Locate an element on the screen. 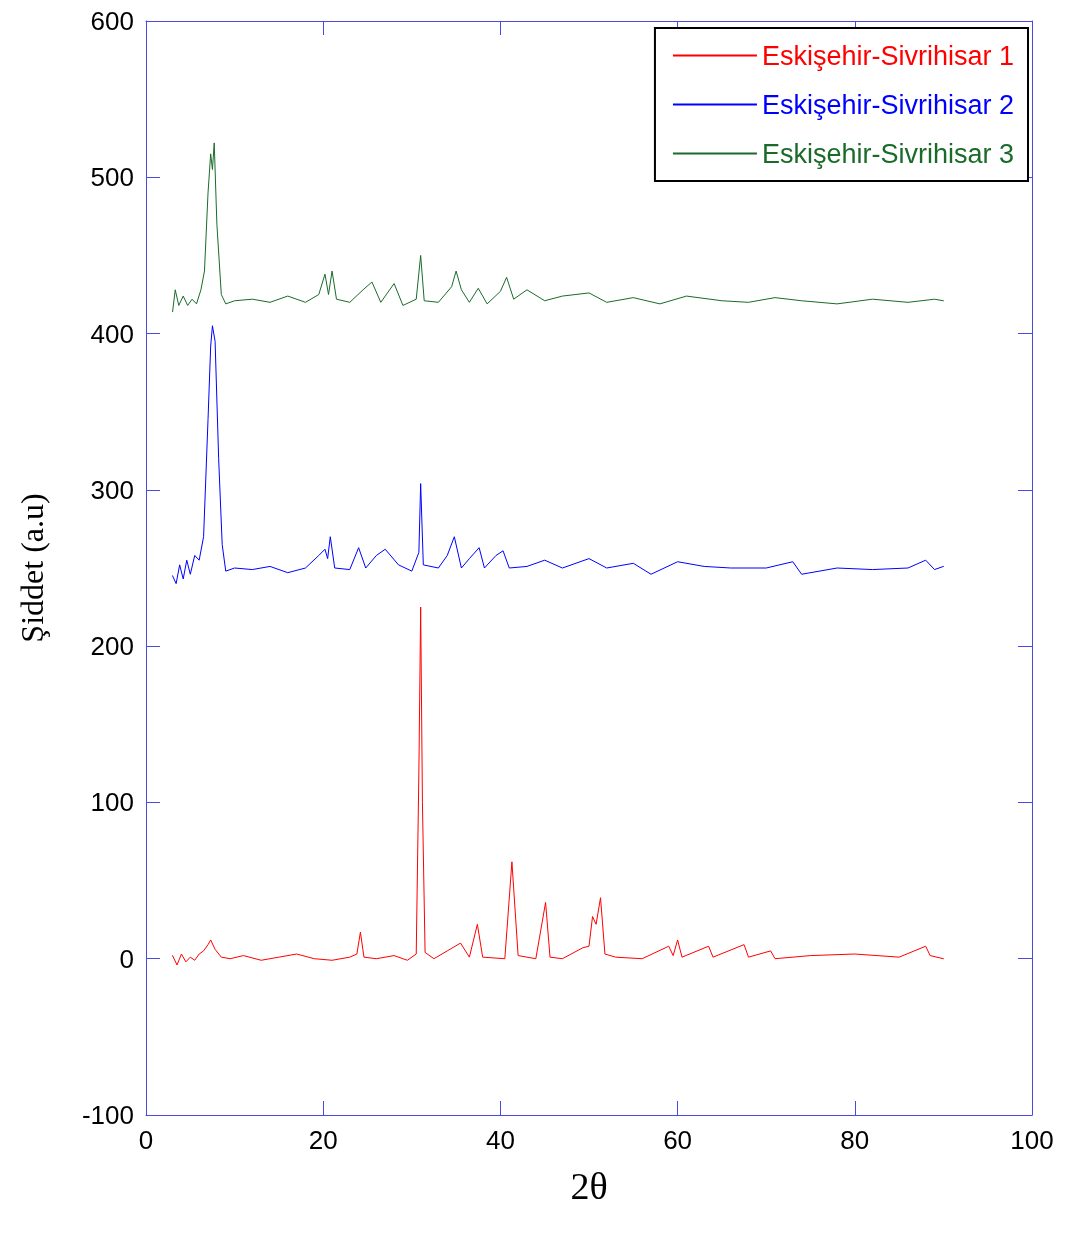  y-axis-title: Şiddet (a.u) is located at coordinates (32, 568).